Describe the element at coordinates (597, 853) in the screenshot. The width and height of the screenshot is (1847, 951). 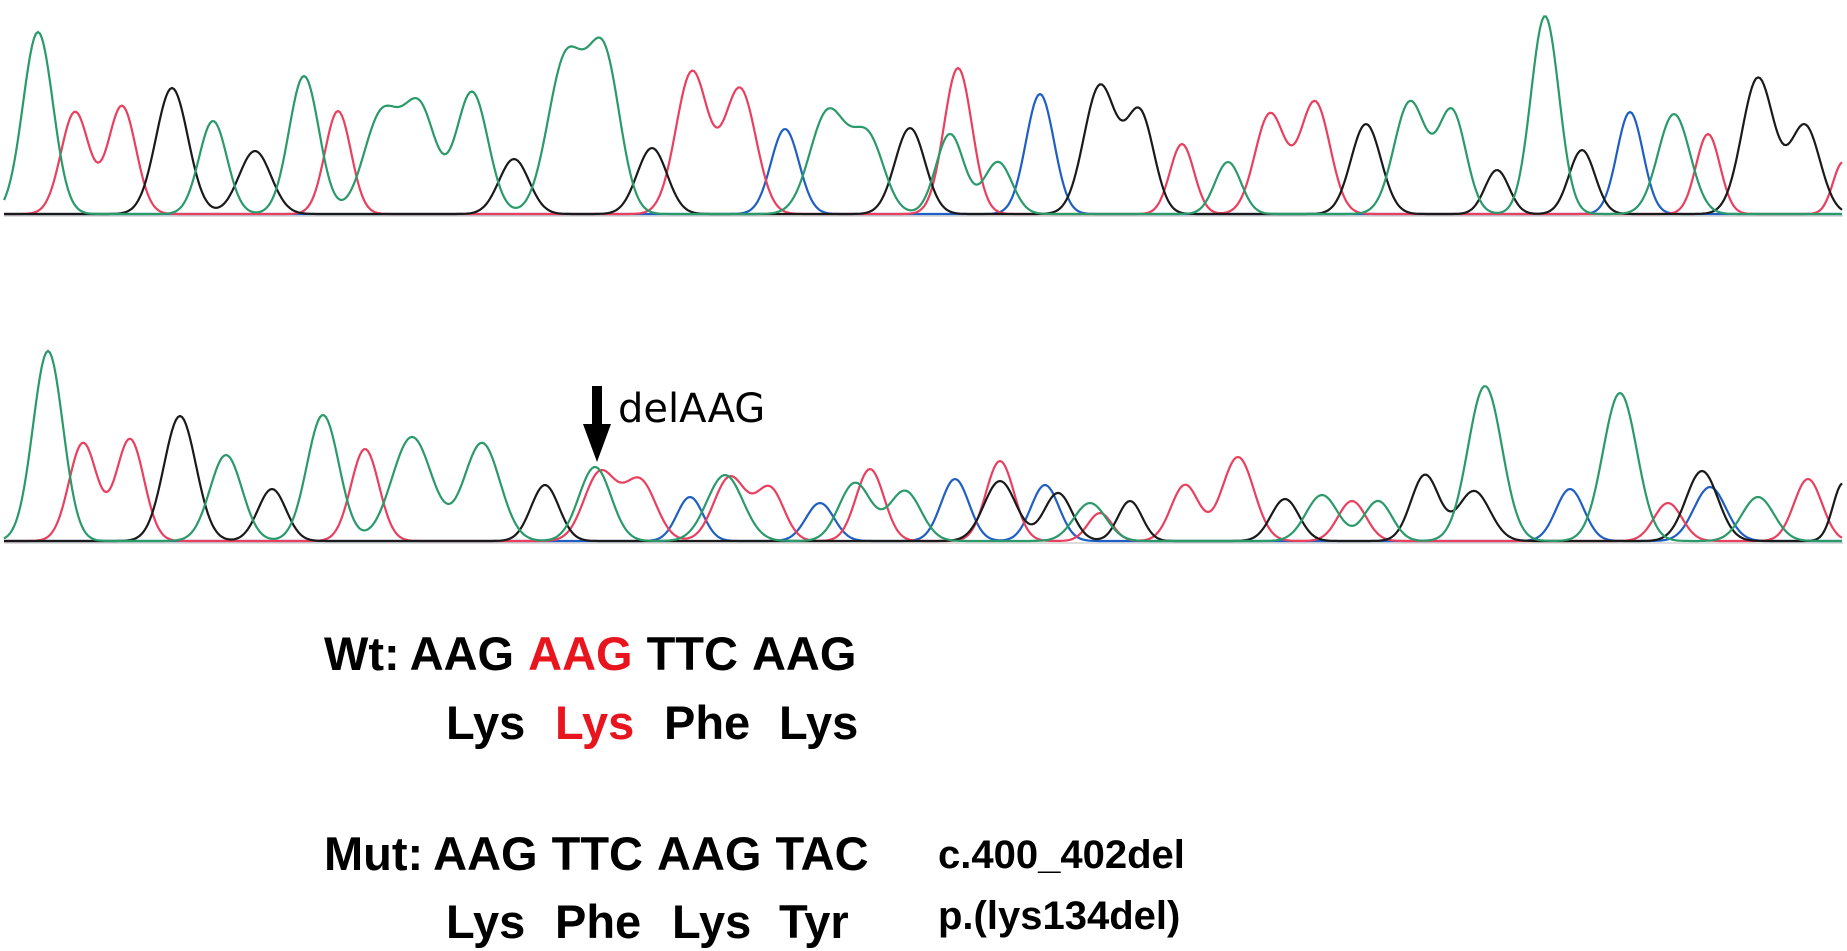
I see `mutant-codon: TTC` at that location.